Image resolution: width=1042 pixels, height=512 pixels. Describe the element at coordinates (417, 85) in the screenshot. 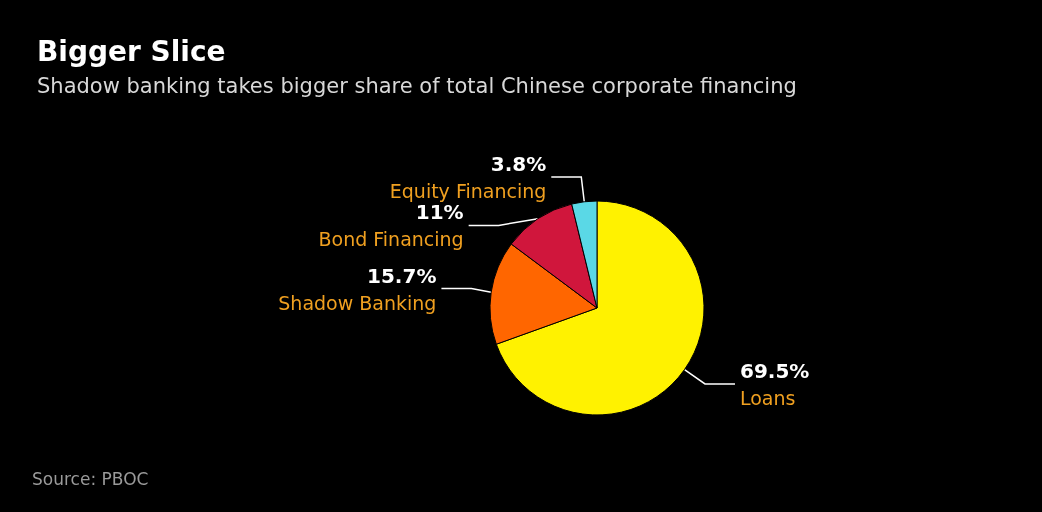

I see `chart-subtitle: Shadow banking takes bigger share of total Chinese corporate financing` at that location.